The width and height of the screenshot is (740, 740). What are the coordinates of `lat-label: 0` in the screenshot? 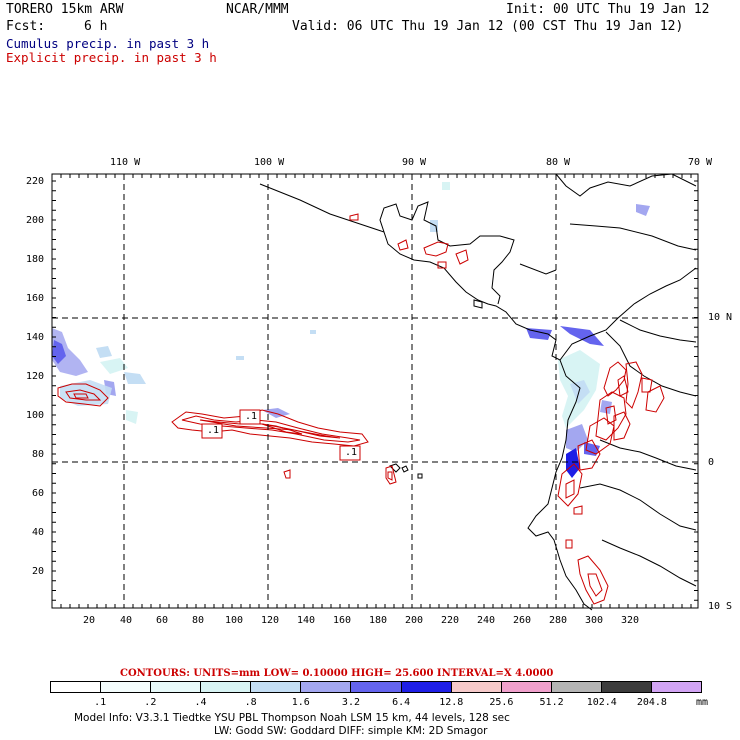 It's located at (711, 462).